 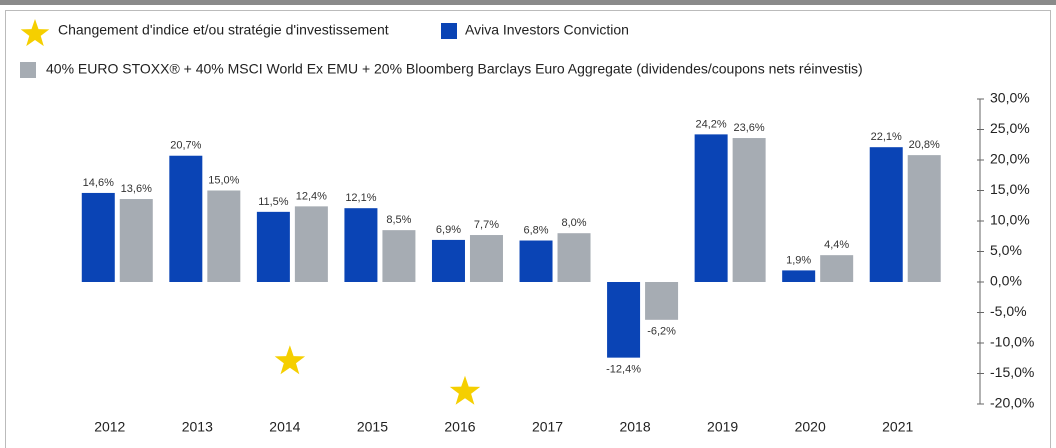 I want to click on y-tick-label: -5,0%, so click(x=1008, y=311).